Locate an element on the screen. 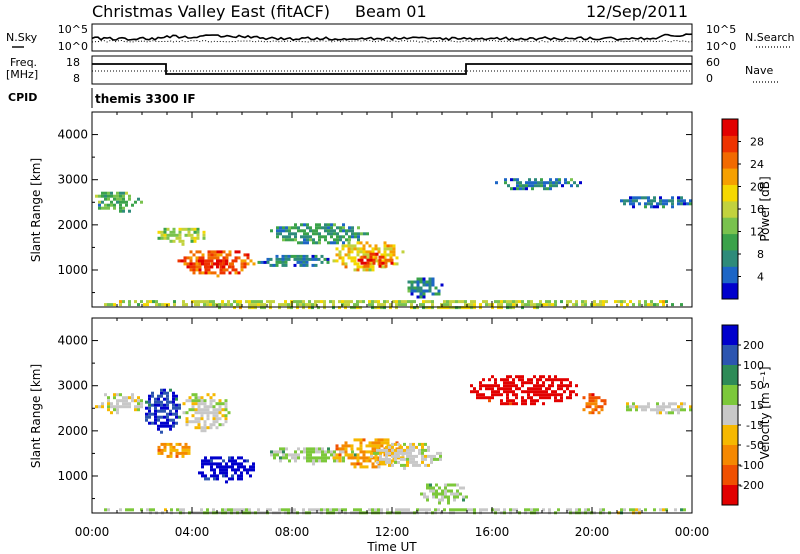  velocity-ytick-label: 4000 is located at coordinates (72, 341).